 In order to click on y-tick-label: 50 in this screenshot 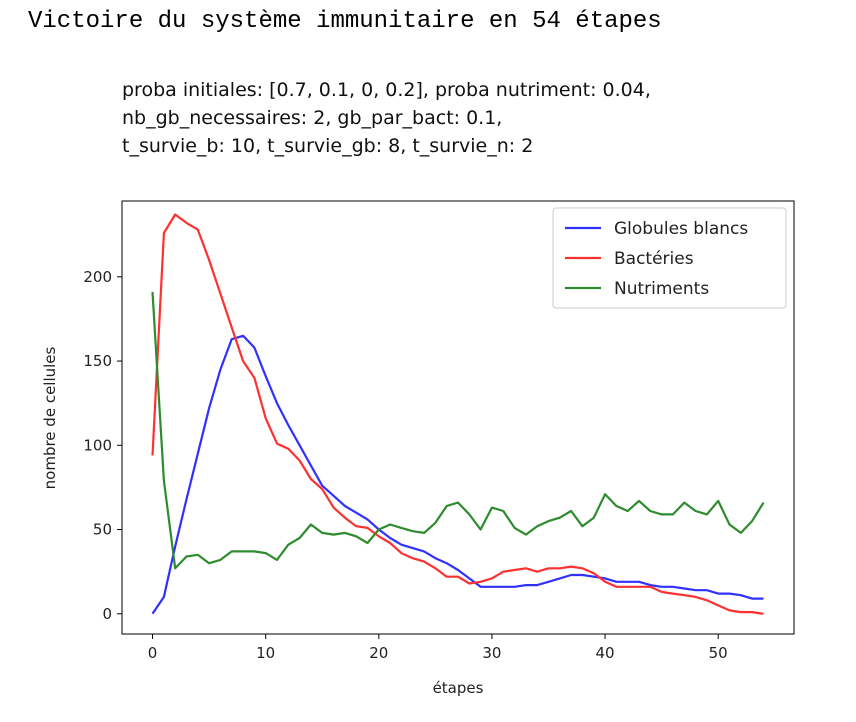, I will do `click(102, 530)`.